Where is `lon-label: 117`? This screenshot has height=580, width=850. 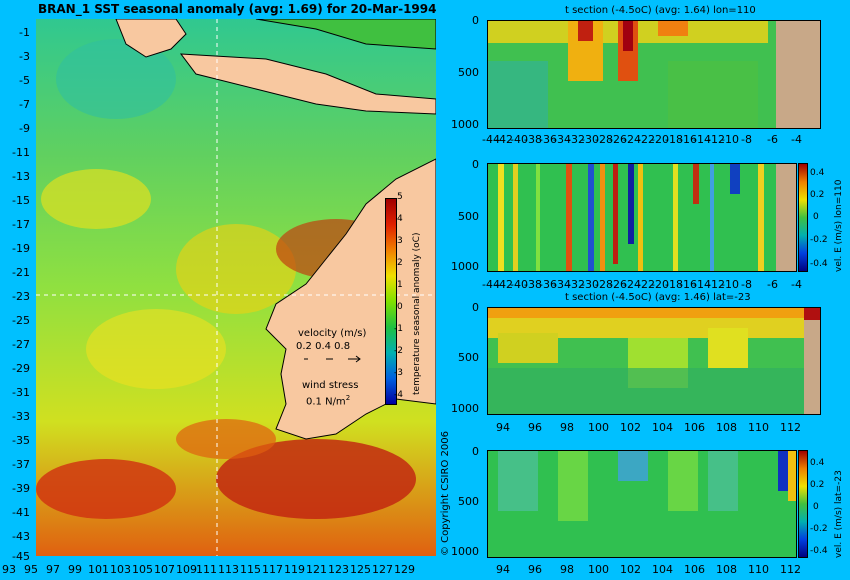 lon-label: 117 is located at coordinates (272, 569).